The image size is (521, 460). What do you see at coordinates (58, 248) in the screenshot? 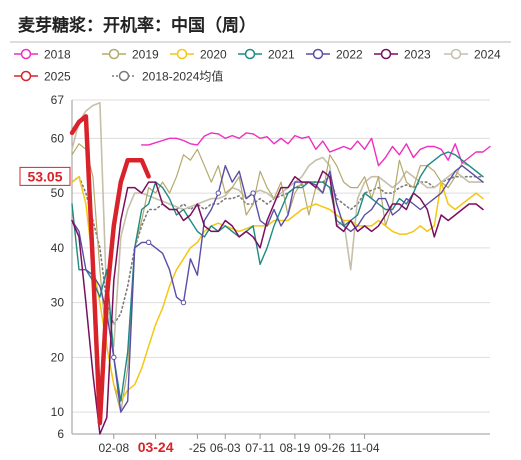
I see `y-tick-label: 40` at bounding box center [58, 248].